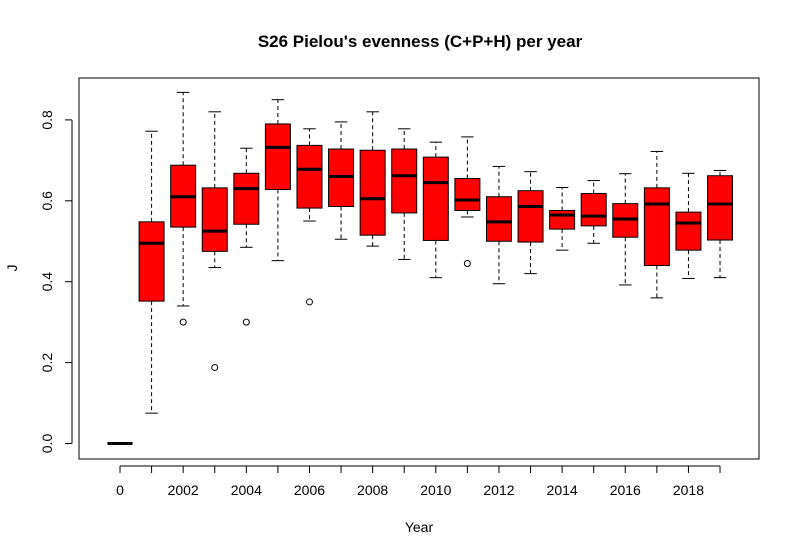  Describe the element at coordinates (418, 481) in the screenshot. I see `x-axis: 0 2002 2004 2006 2008 2010 2012 2014 2016 2018` at that location.